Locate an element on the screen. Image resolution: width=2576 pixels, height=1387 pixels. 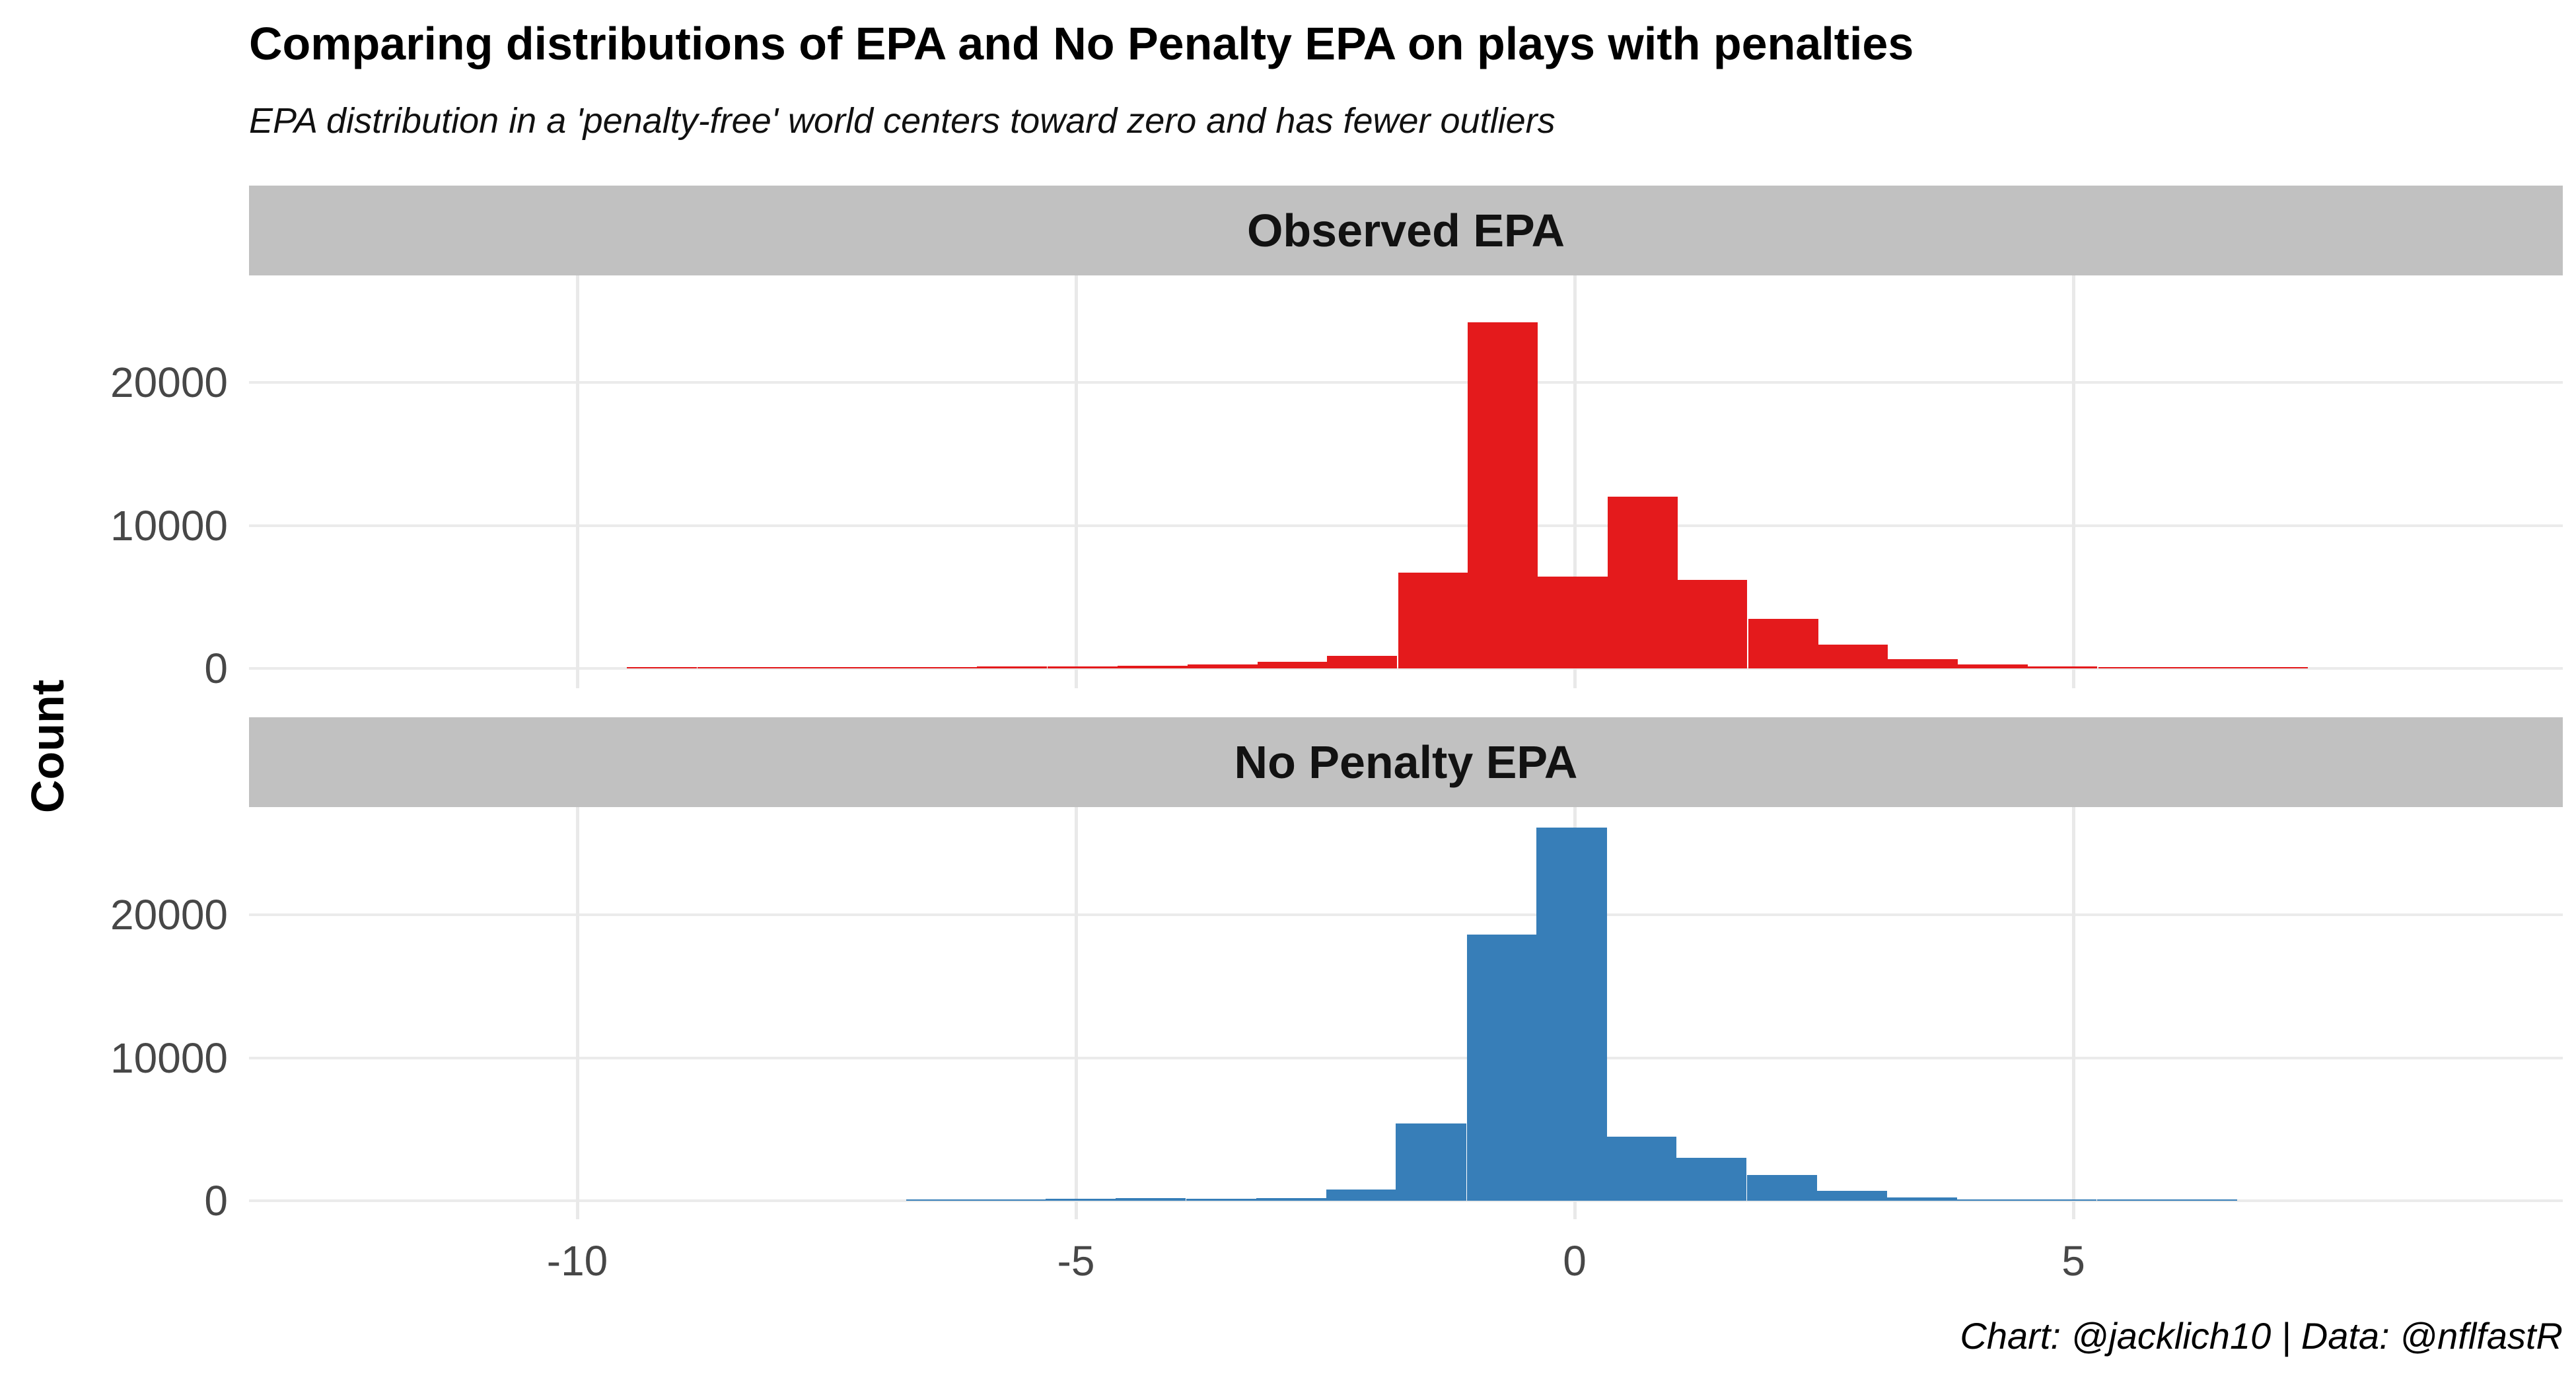
facet-strip-no-penalty-epa: No Penalty EPA is located at coordinates (1406, 762).